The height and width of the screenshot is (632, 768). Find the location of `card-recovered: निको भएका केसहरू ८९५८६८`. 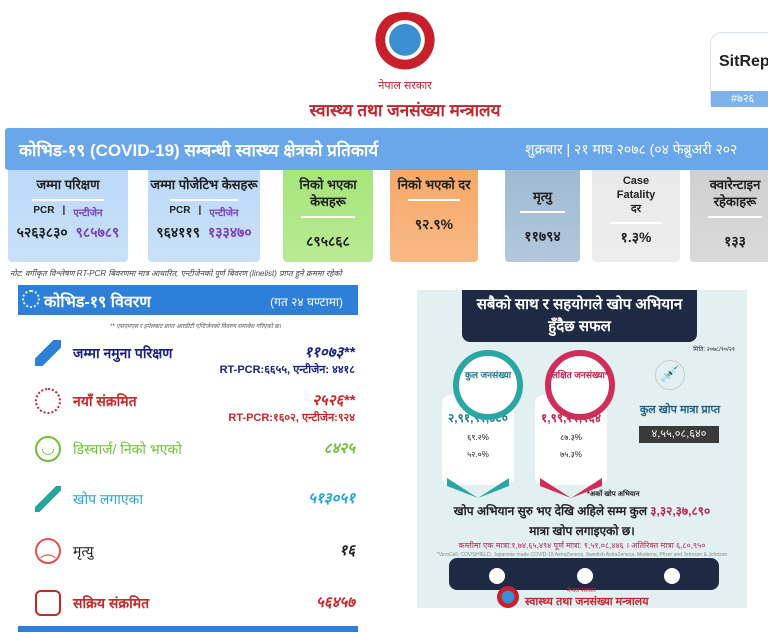

card-recovered: निको भएका केसहरू ८९५८६८ is located at coordinates (328, 216).